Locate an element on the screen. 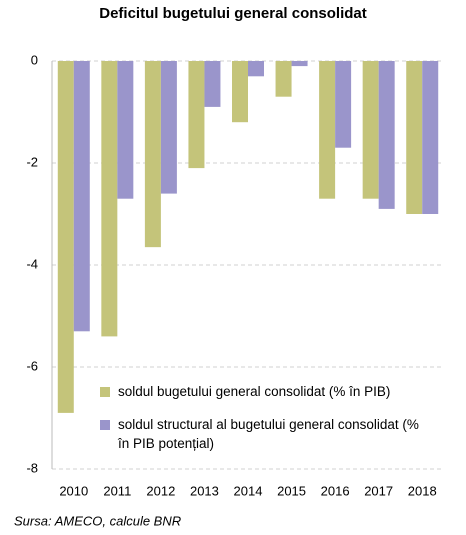 The width and height of the screenshot is (466, 535). x-tick-label: 2018 is located at coordinates (422, 490).